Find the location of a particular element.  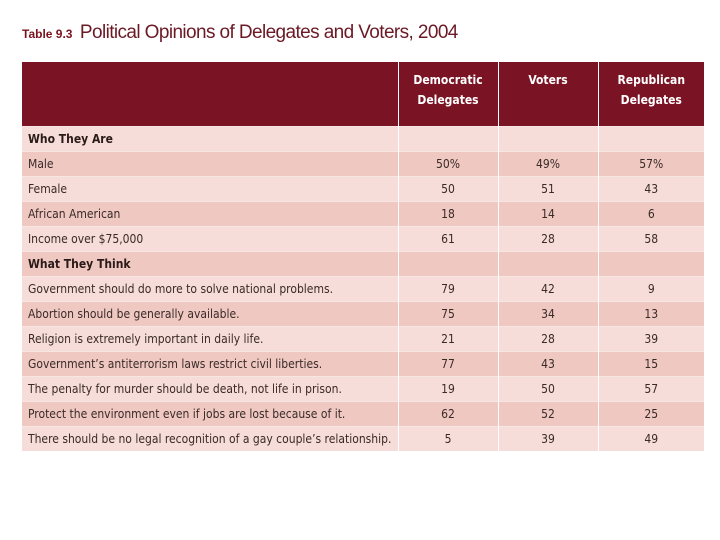

democratic-value: 62 is located at coordinates (447, 414).